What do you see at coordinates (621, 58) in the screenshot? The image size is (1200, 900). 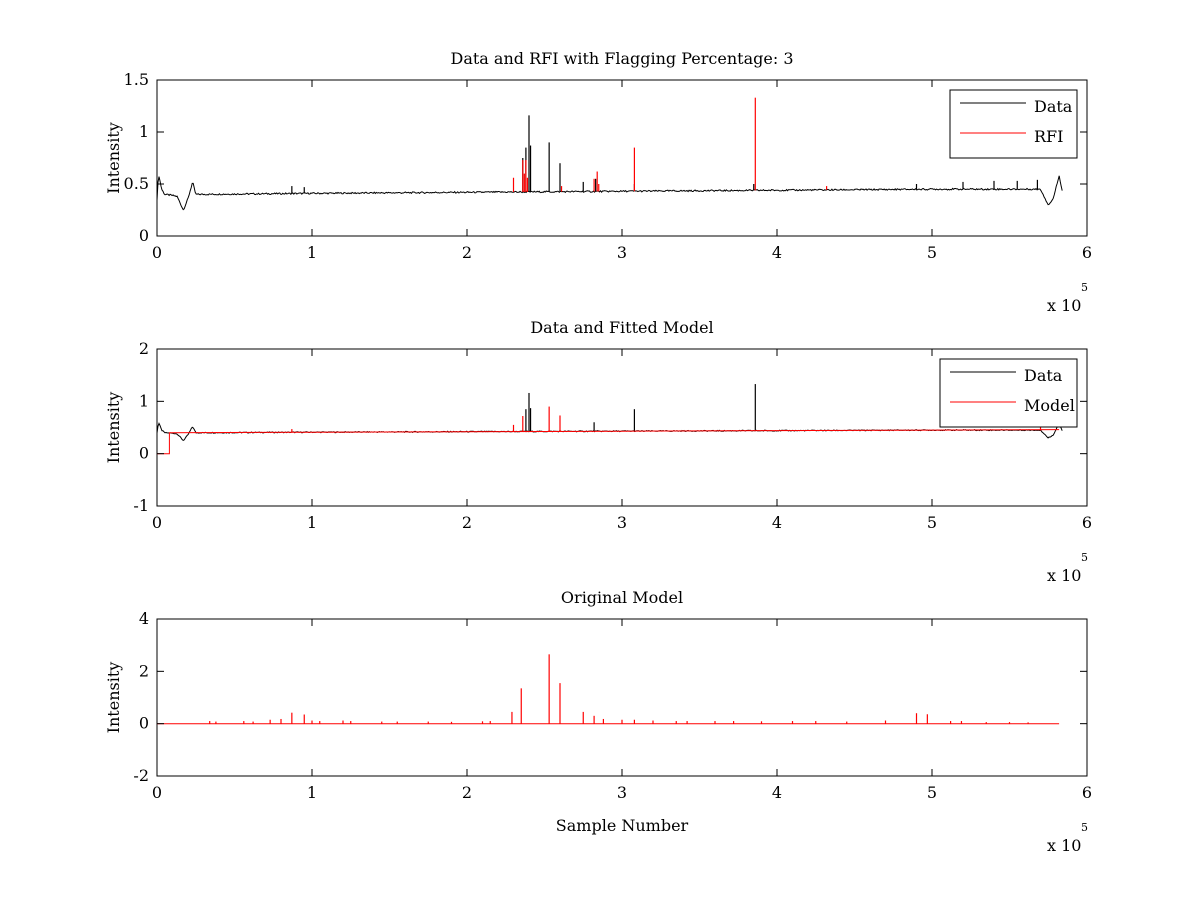 I see `subplot-title: Data and RFI with Flagging Percentage: 3` at bounding box center [621, 58].